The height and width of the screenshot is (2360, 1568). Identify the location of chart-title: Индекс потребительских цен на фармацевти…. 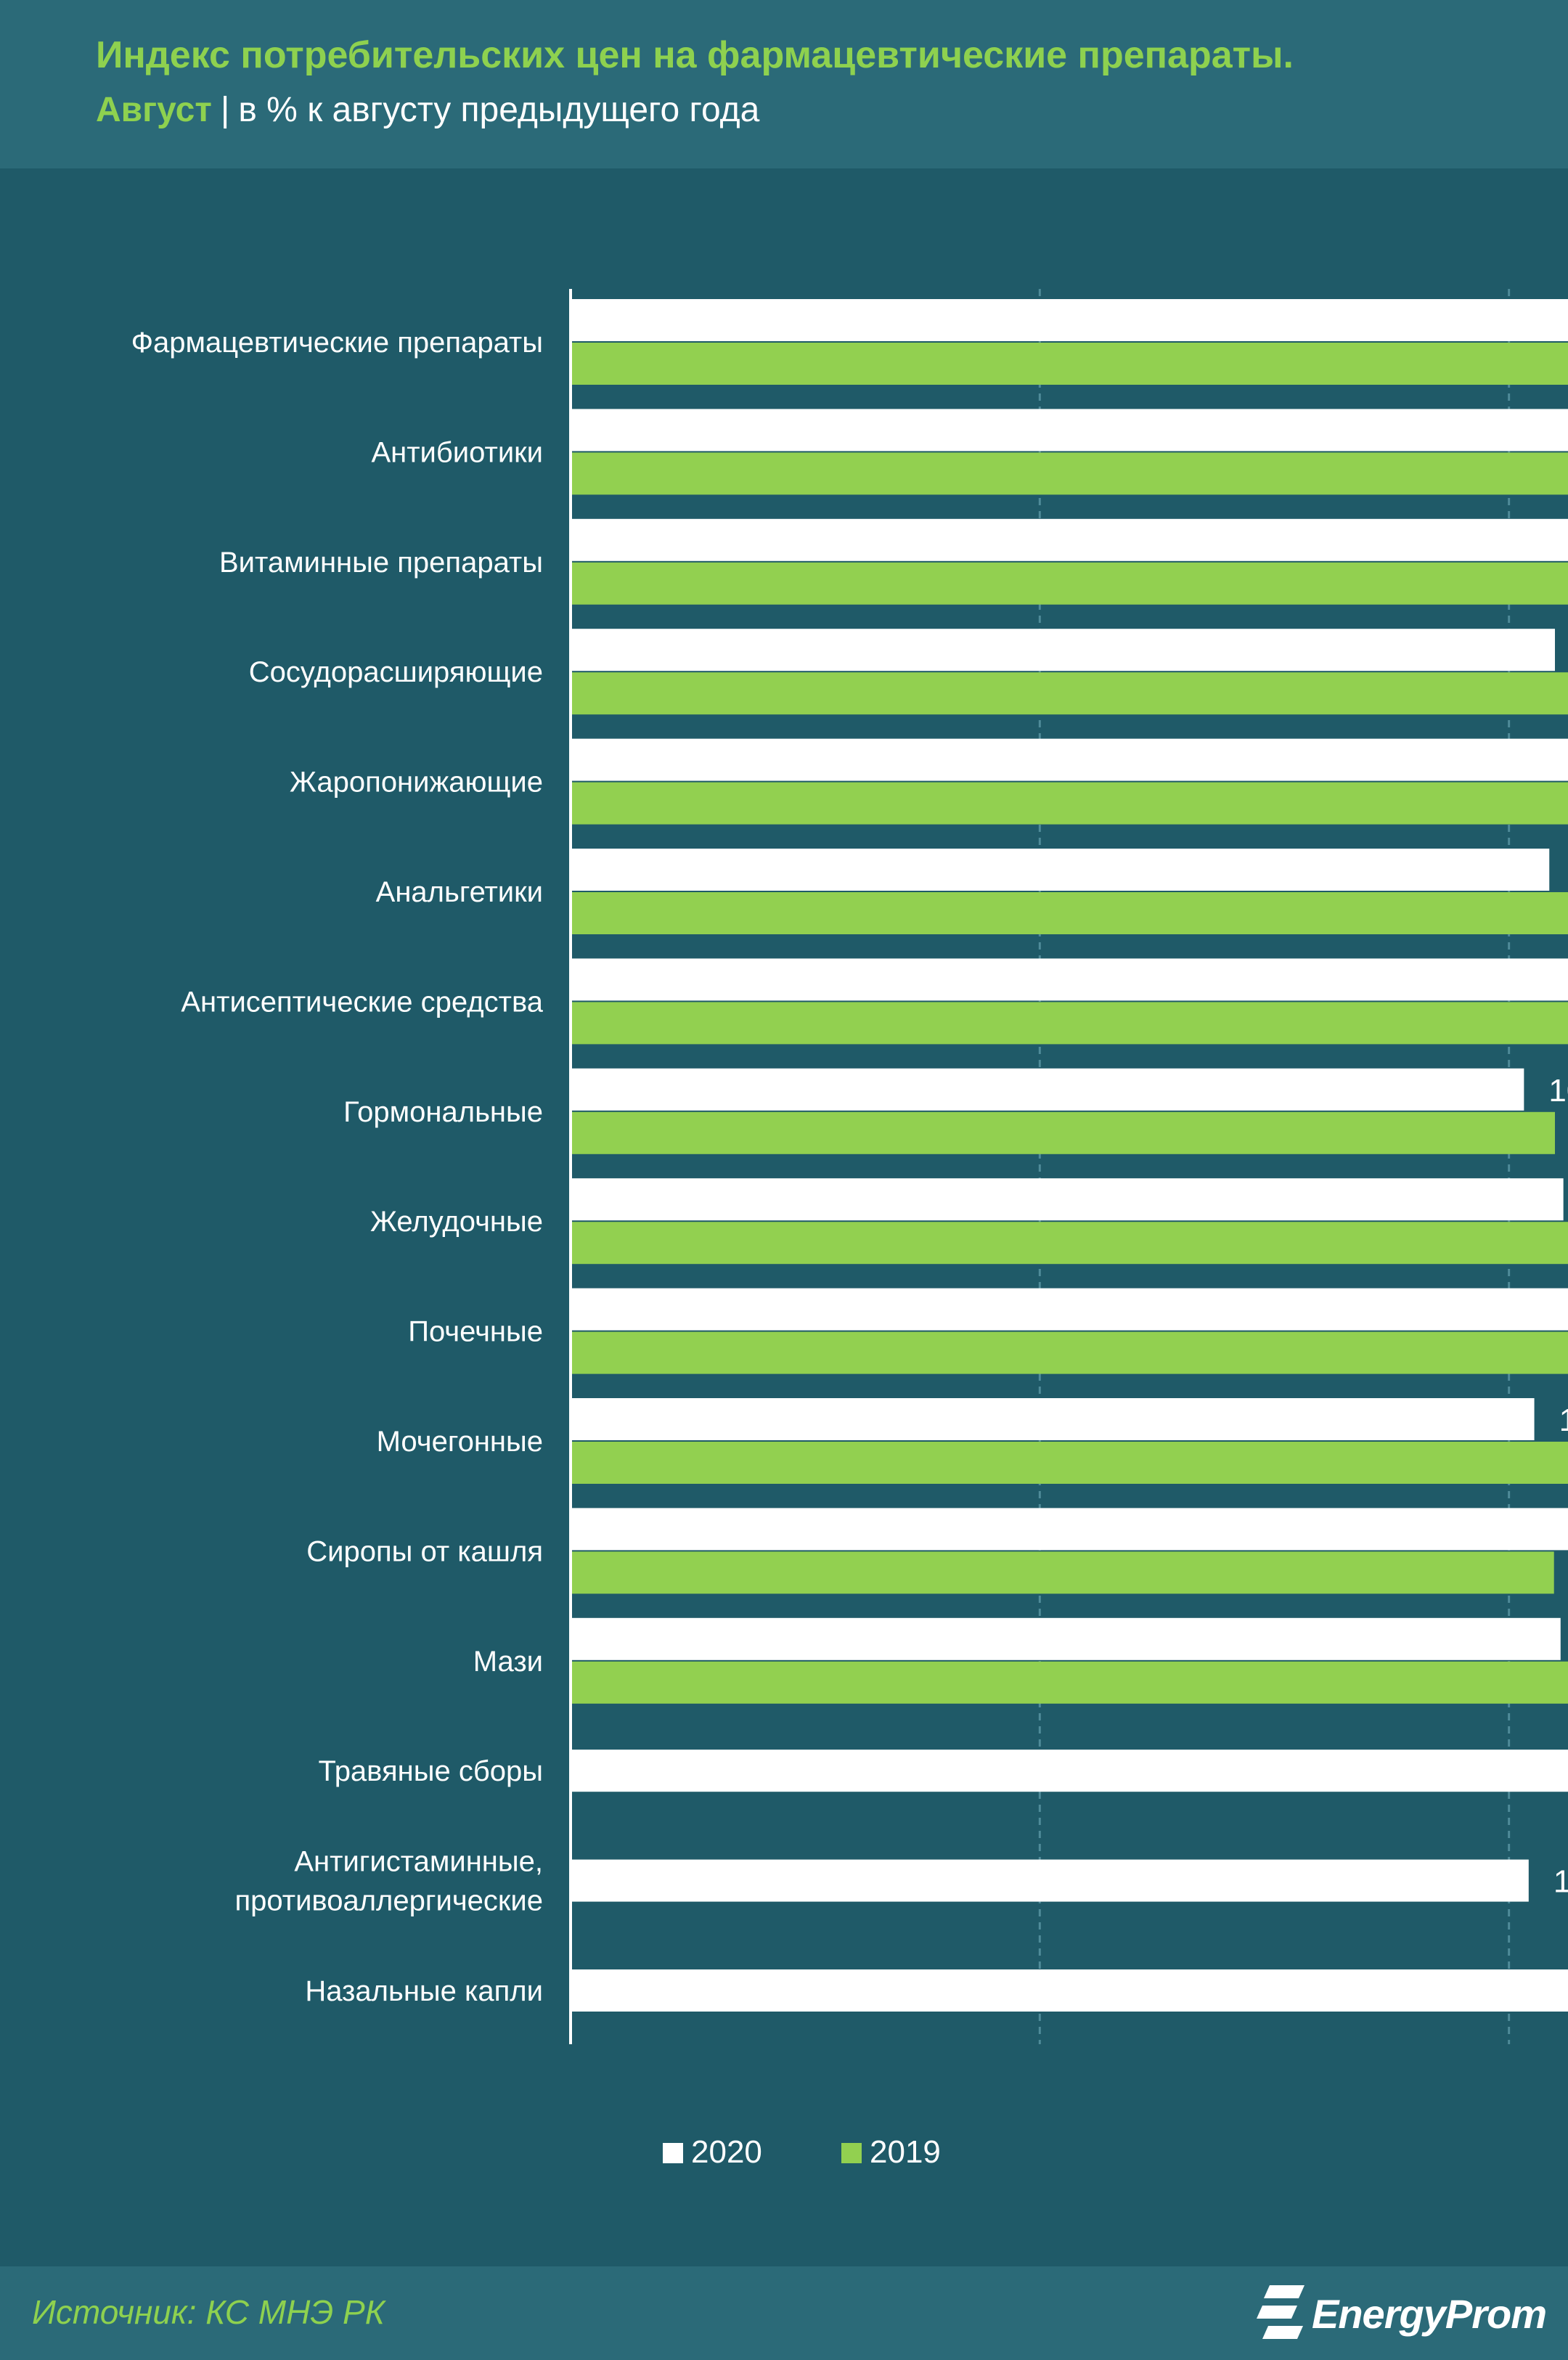
(695, 55).